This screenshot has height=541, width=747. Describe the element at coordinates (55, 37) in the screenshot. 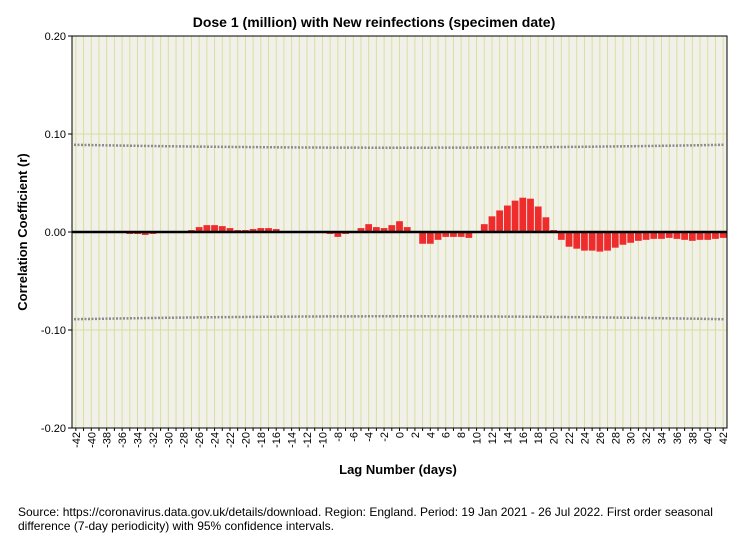

I see `y-tick-label: 0.20` at that location.